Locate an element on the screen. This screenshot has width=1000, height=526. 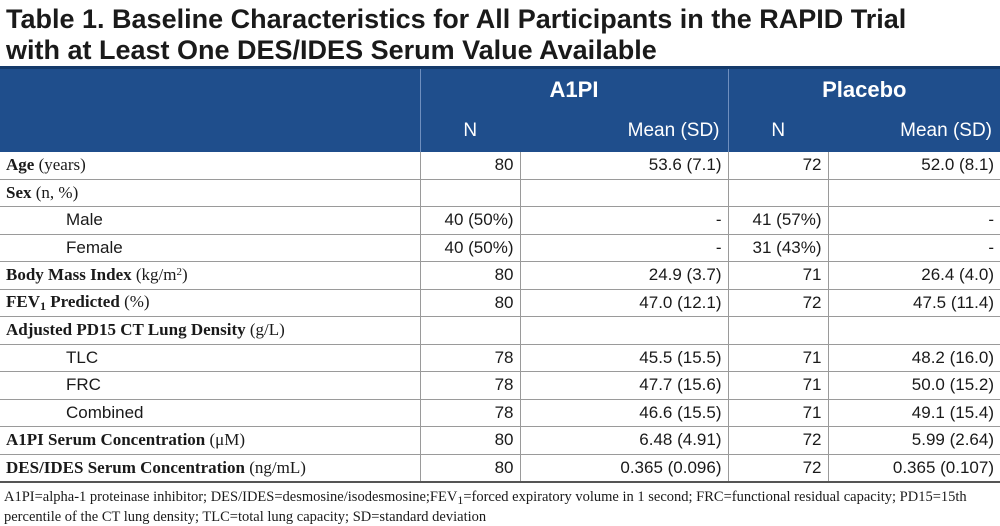
row-label-bold: DES/IDES Serum Concentration is located at coordinates (125, 467).